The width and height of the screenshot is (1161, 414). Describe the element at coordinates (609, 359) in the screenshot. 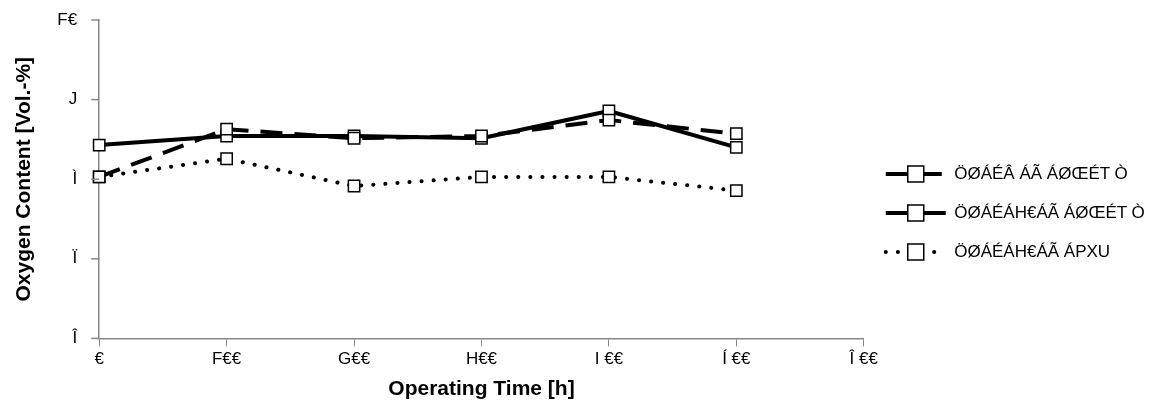

I see `x-tick-label: I €€` at that location.